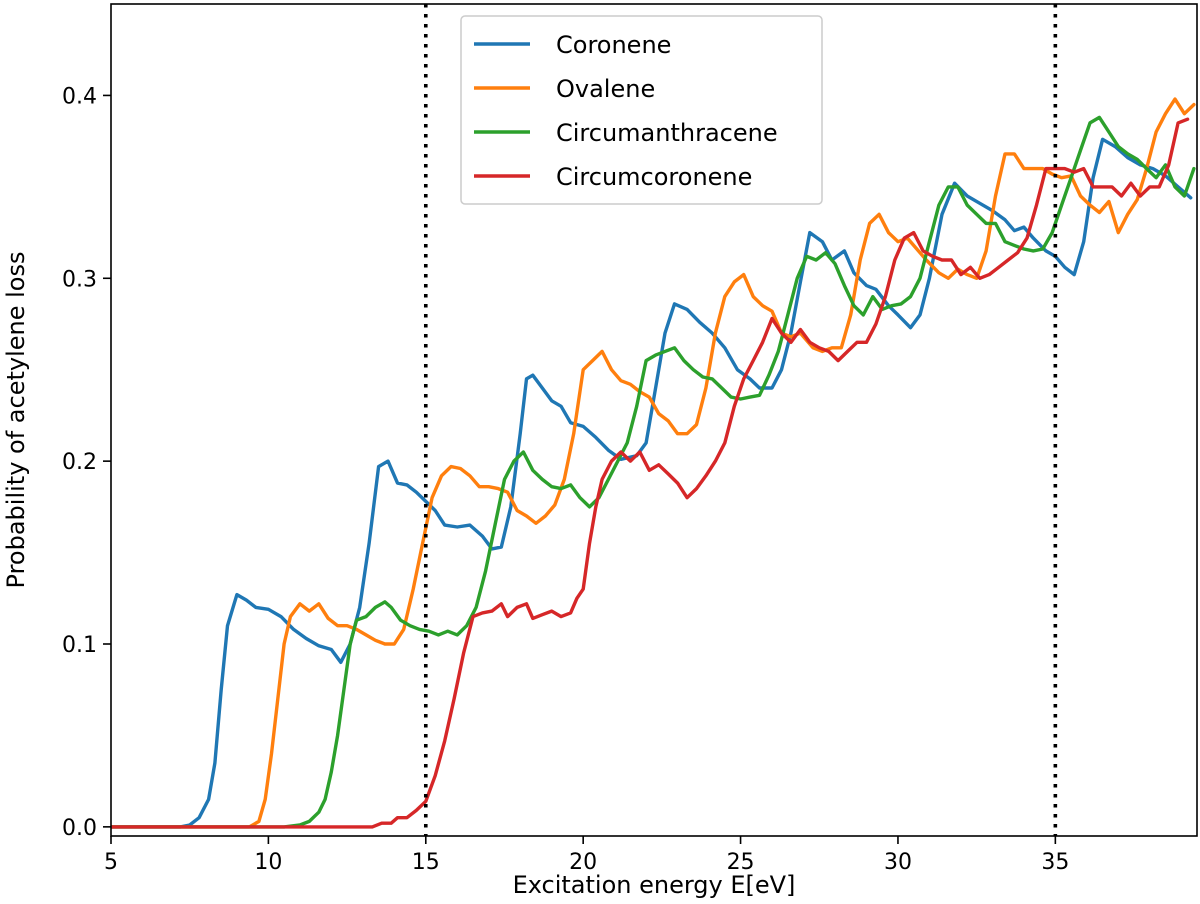 Image resolution: width=1200 pixels, height=904 pixels. I want to click on y-tick-label: 0.4, so click(79, 96).